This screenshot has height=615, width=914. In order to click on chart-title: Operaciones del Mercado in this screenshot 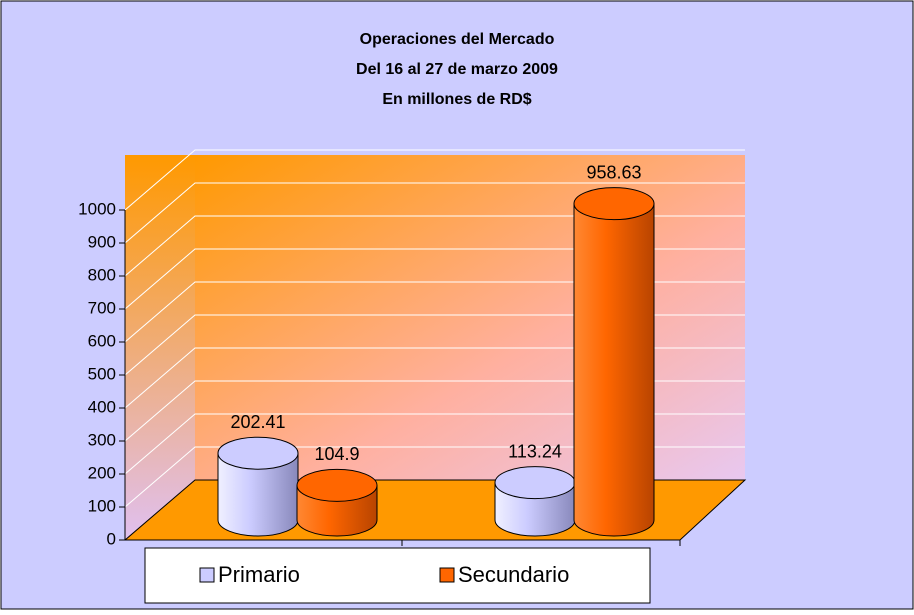, I will do `click(457, 39)`.